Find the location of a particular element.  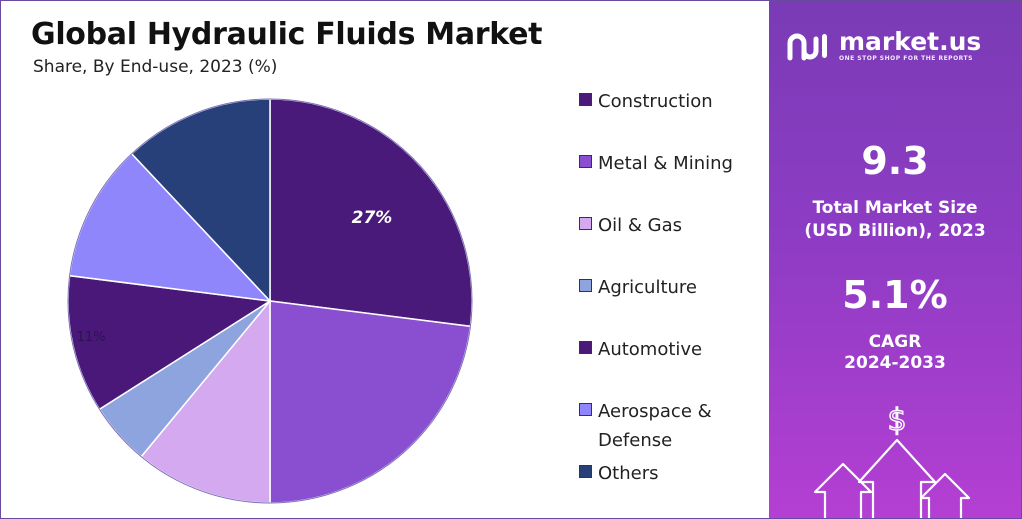

brand-tagline: ONE STOP SHOP FOR THE REPORTS is located at coordinates (906, 58).